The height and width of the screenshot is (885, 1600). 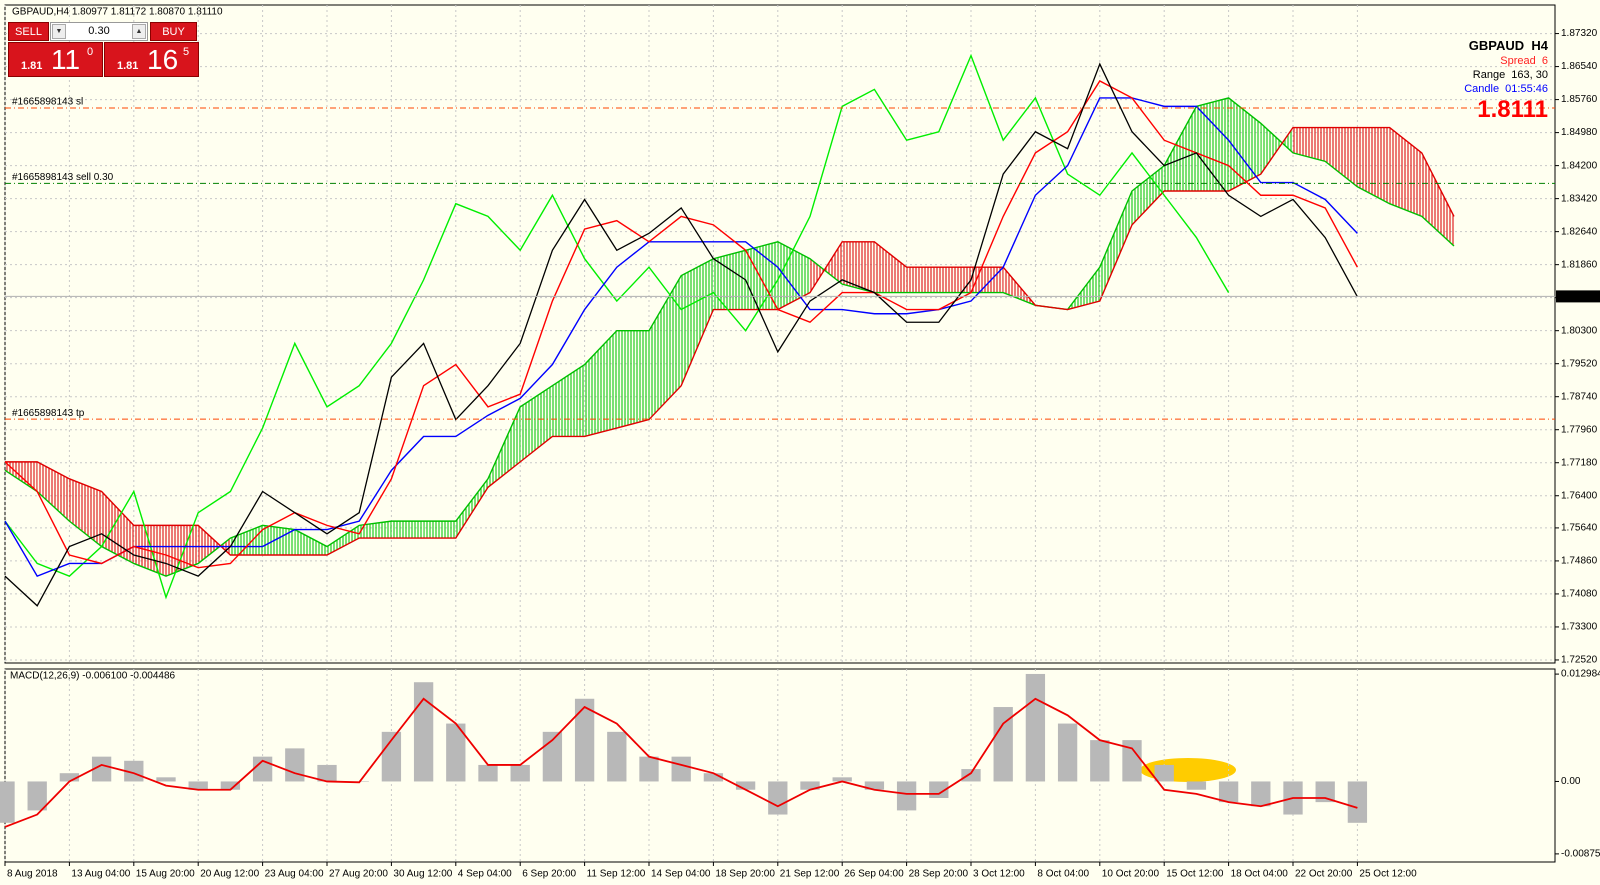 I want to click on x-tick-label: 15 Aug 20:00, so click(x=165, y=874).